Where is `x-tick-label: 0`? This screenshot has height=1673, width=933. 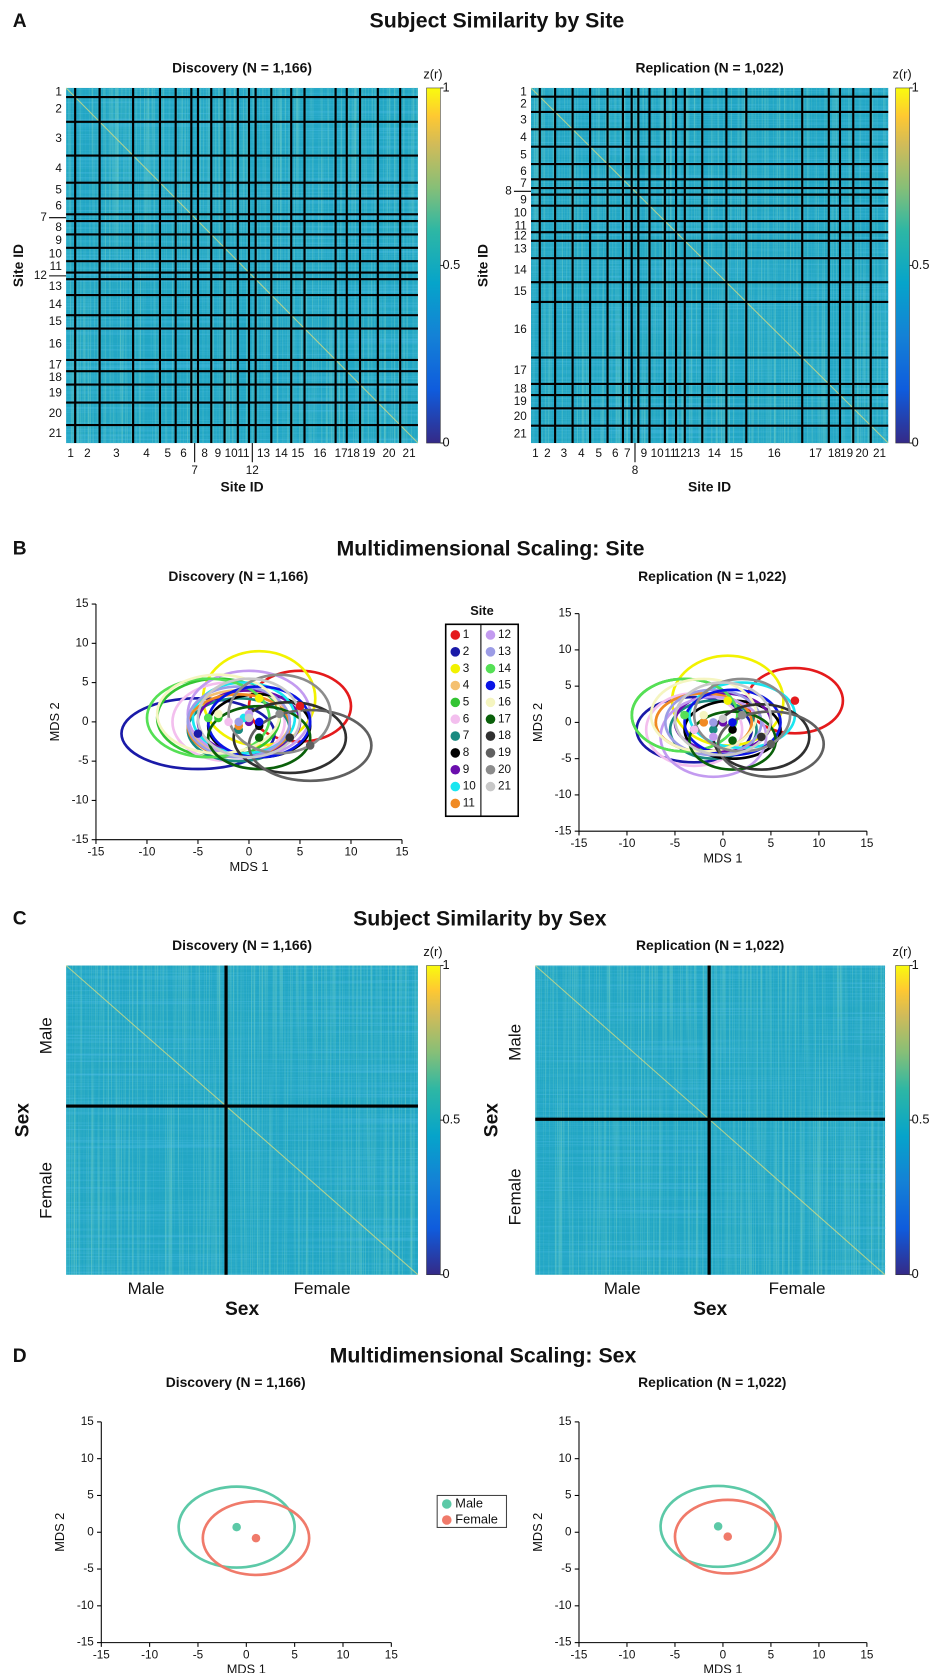
x-tick-label: 0 is located at coordinates (249, 852).